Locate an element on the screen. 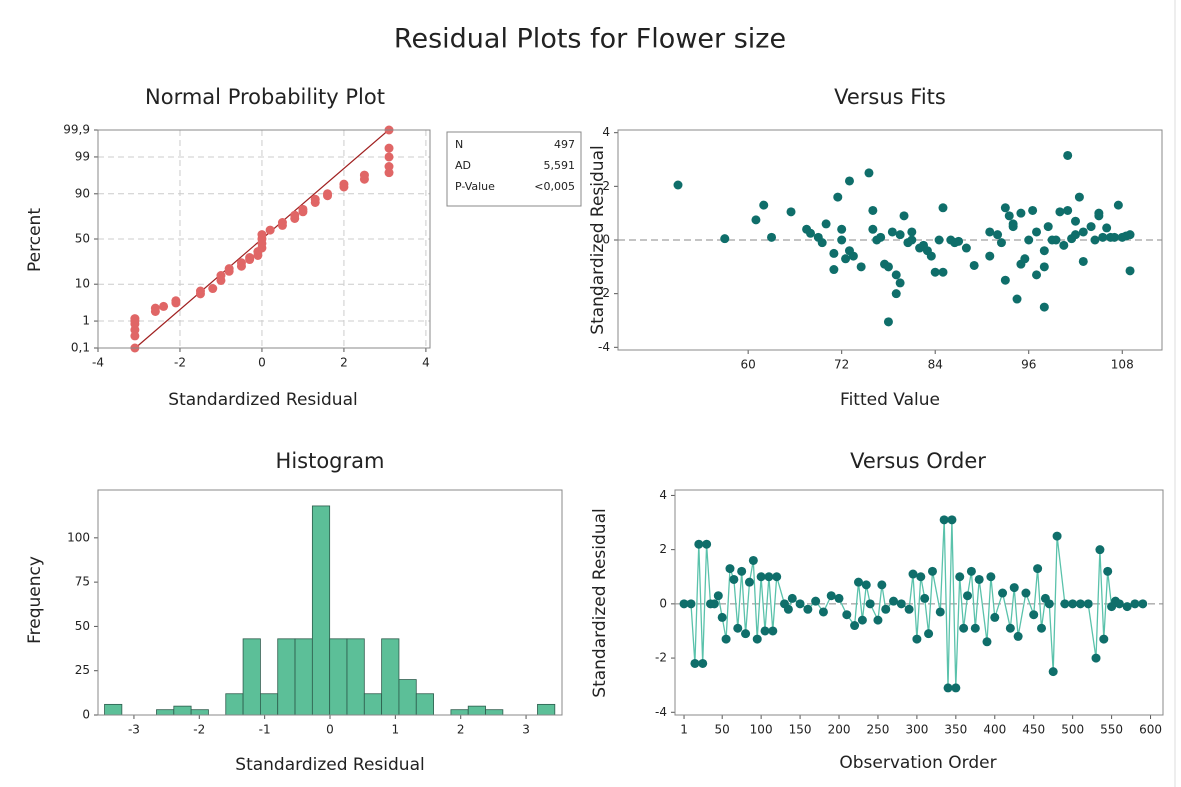  y-tick-label: 4 is located at coordinates (663, 495).